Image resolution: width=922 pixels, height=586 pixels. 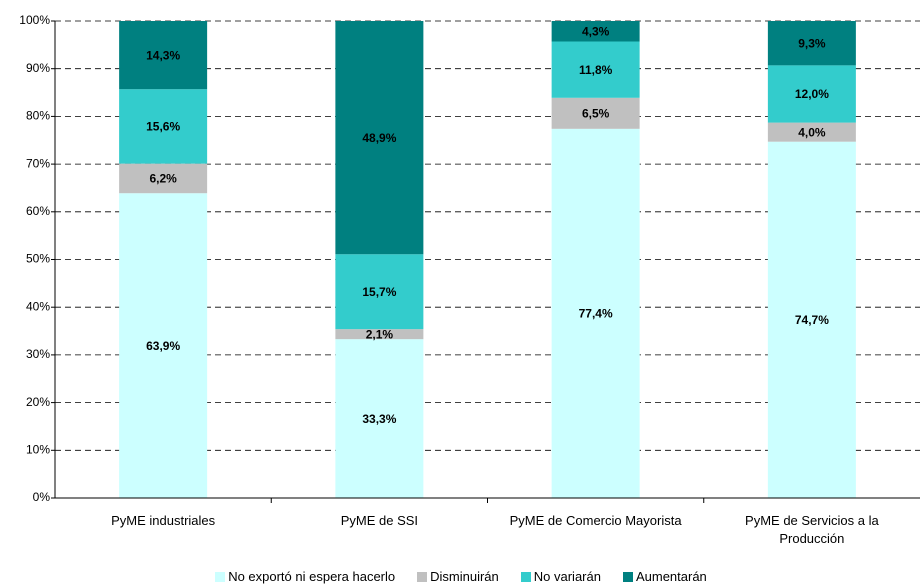 What do you see at coordinates (38, 259) in the screenshot?
I see `y-tick-label: 50%` at bounding box center [38, 259].